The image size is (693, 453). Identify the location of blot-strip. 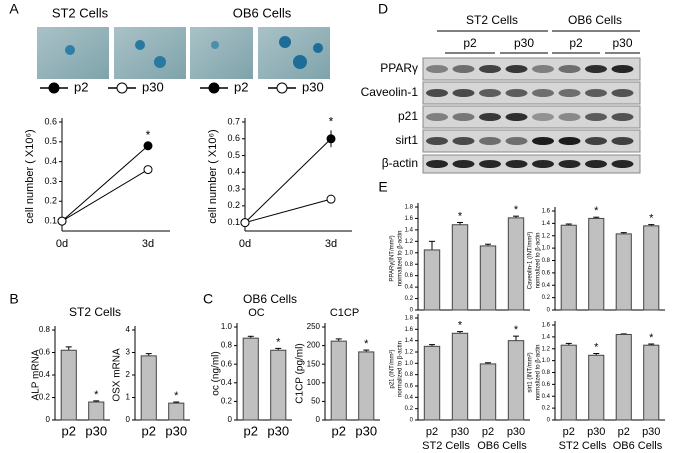
(531, 141).